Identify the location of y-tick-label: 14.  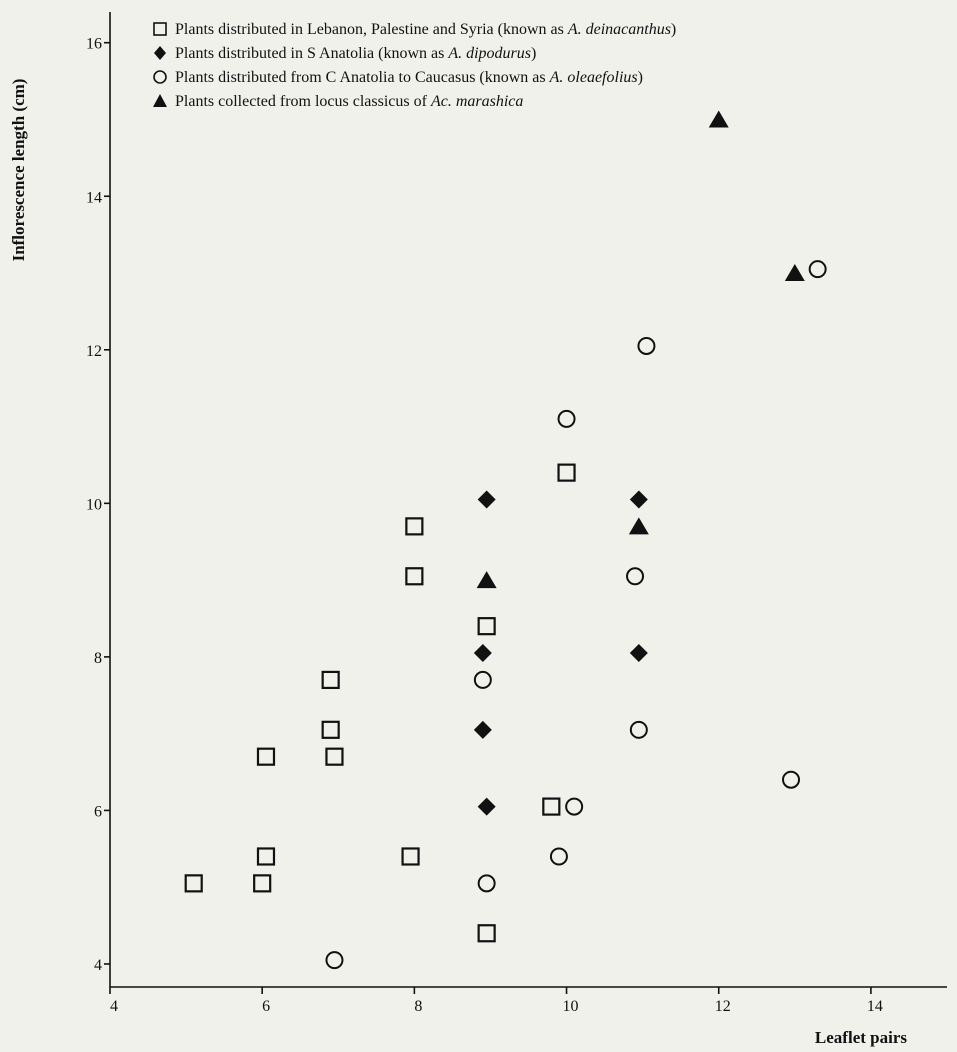
(94, 197).